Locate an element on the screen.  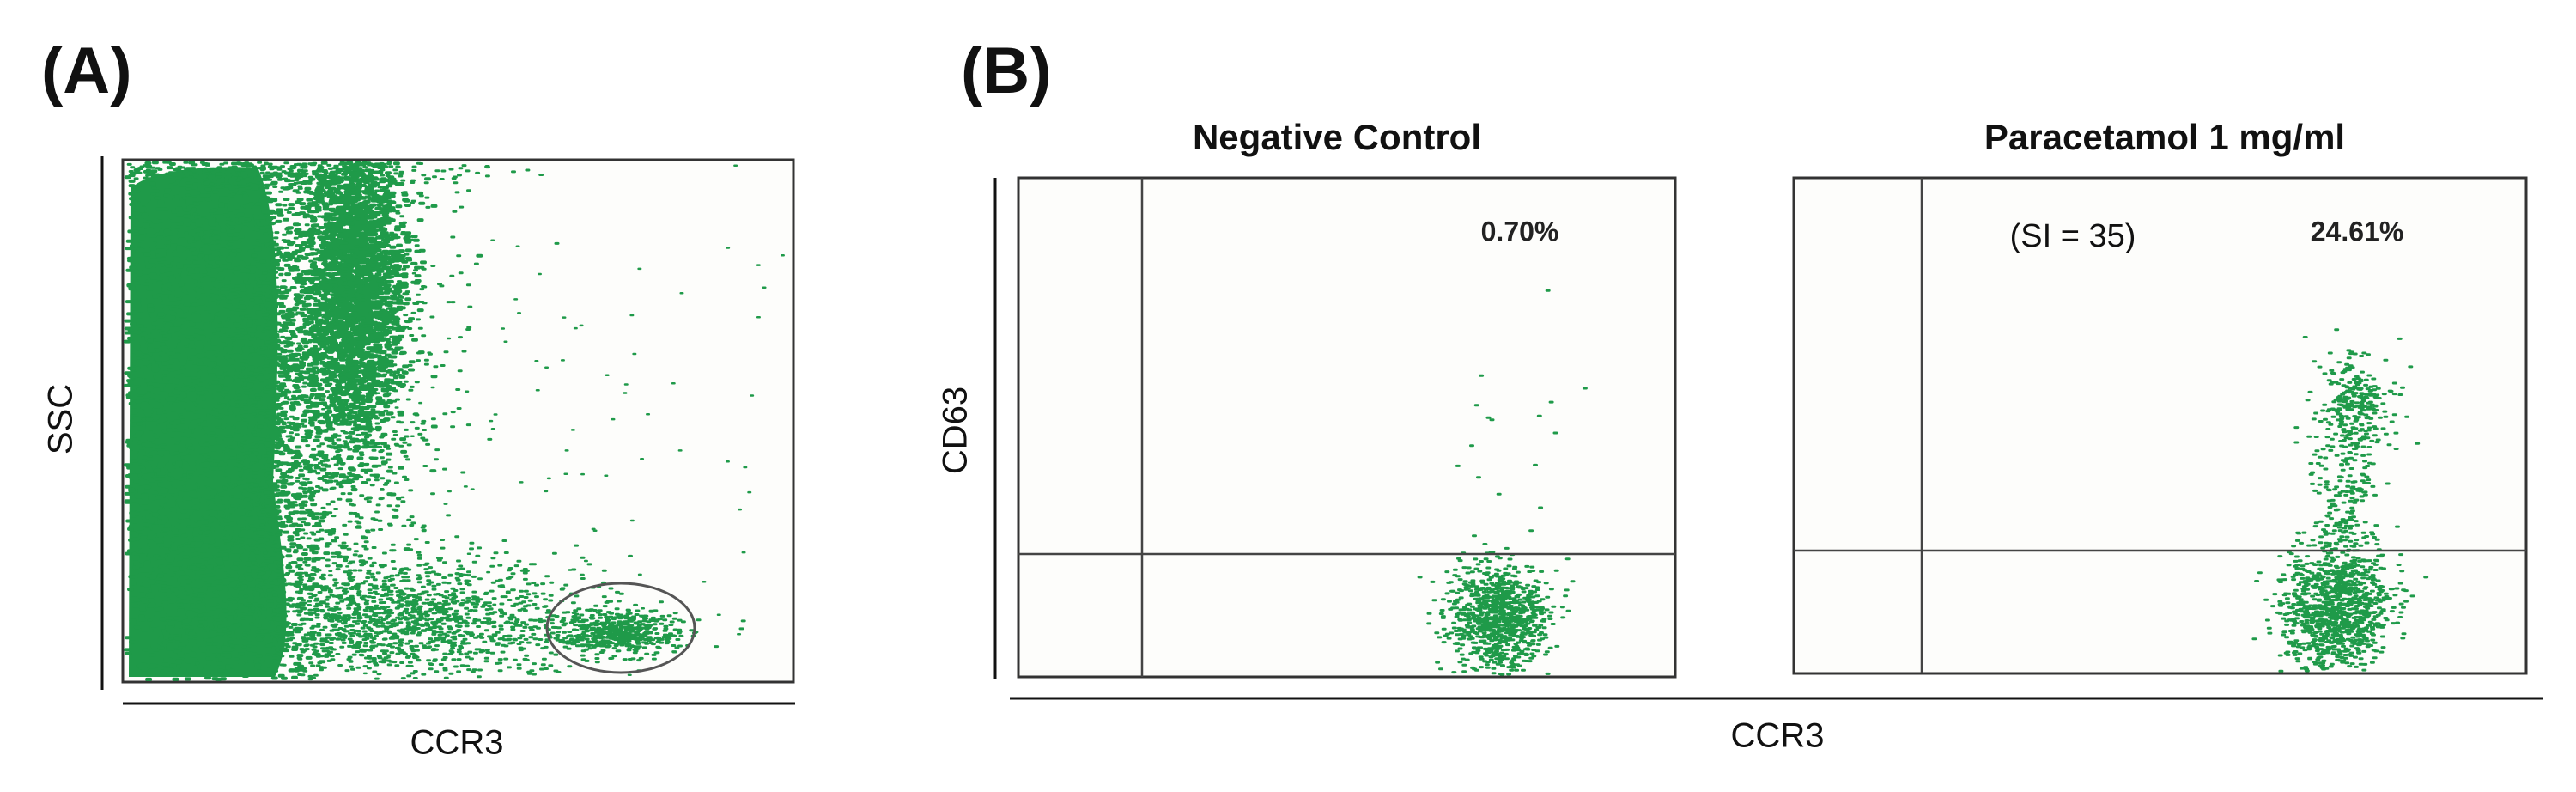
y-axis-label: SSC is located at coordinates (61, 419).